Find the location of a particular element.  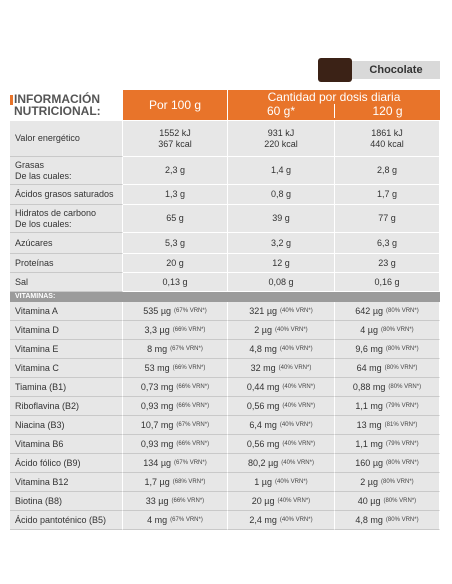

row-label: Grasas De las cuales: is located at coordinates (66, 171).